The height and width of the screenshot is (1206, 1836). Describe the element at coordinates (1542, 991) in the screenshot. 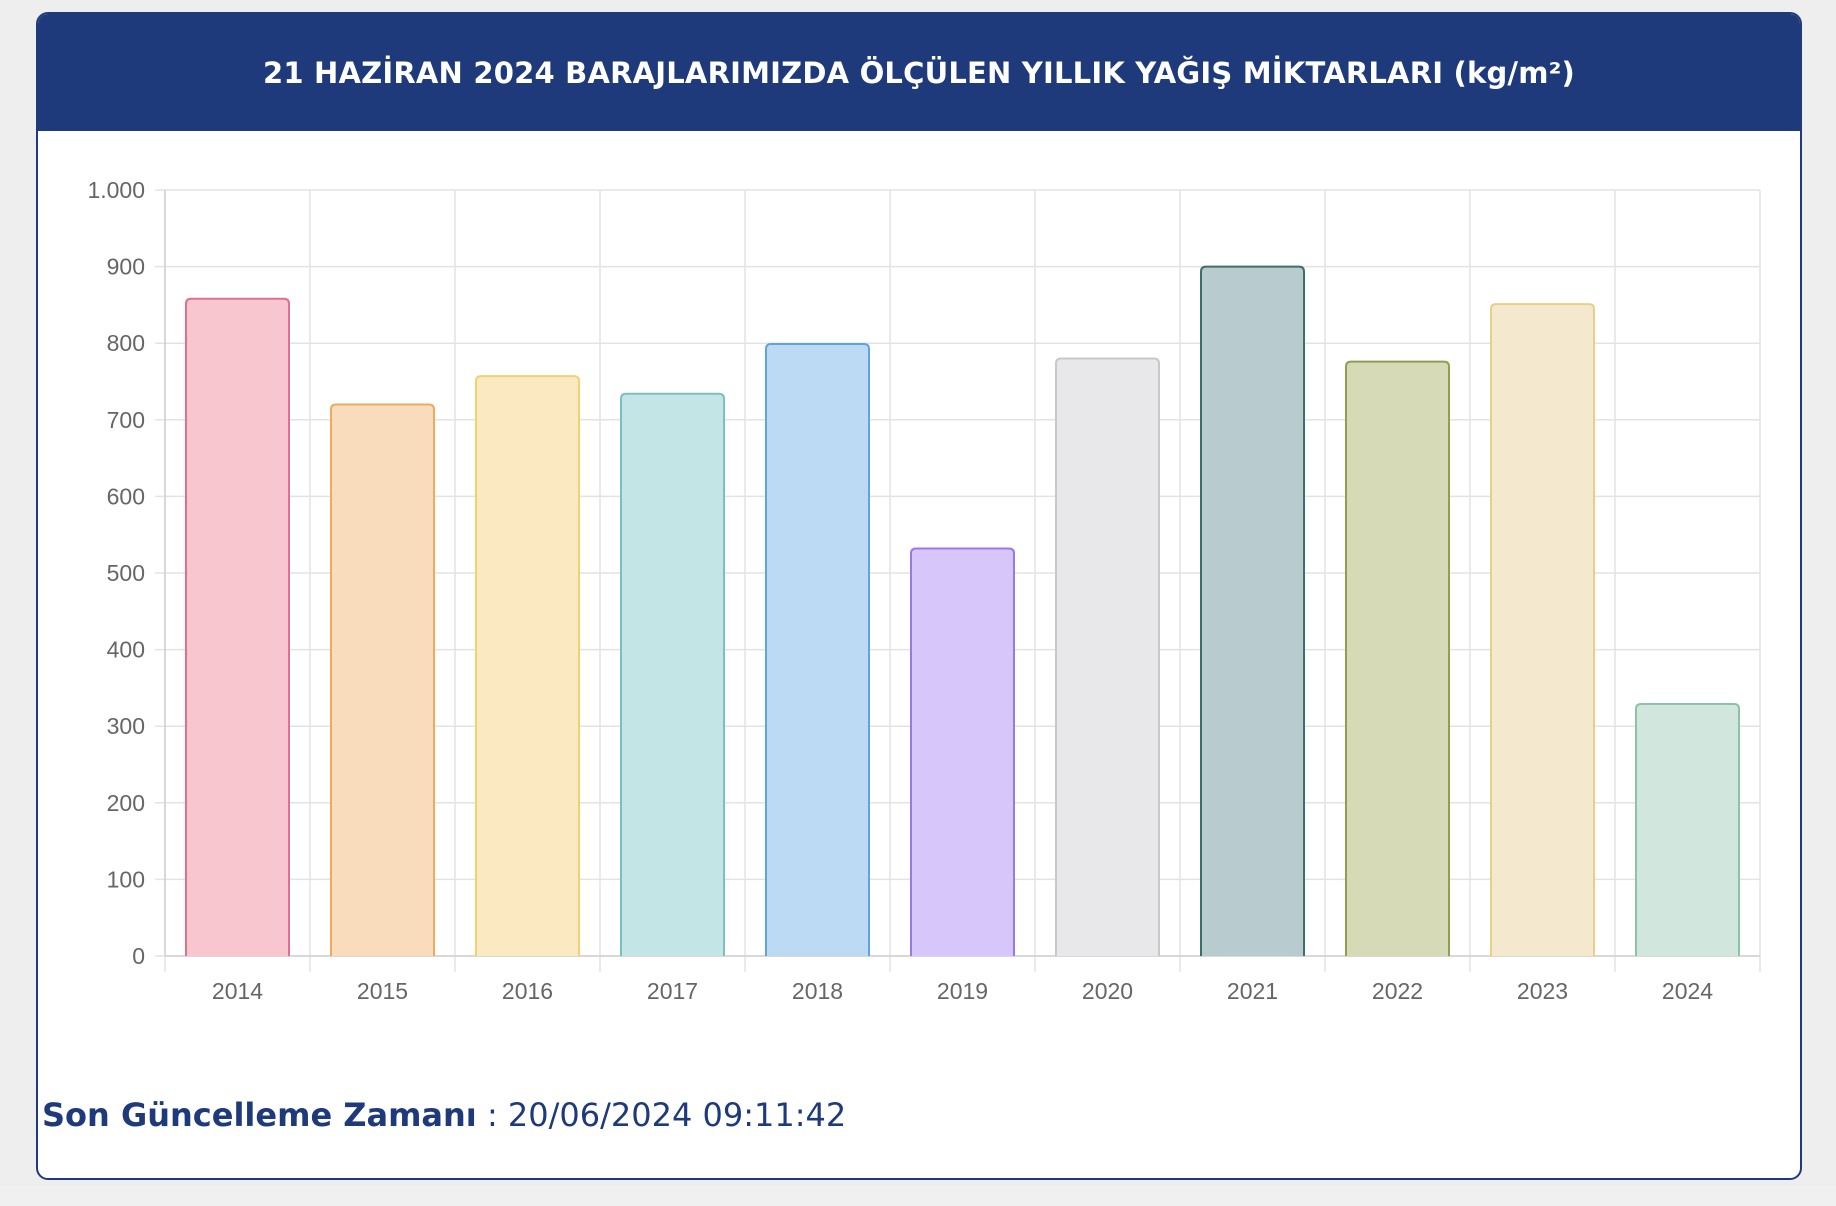

I see `x-tick-label: 2023` at that location.